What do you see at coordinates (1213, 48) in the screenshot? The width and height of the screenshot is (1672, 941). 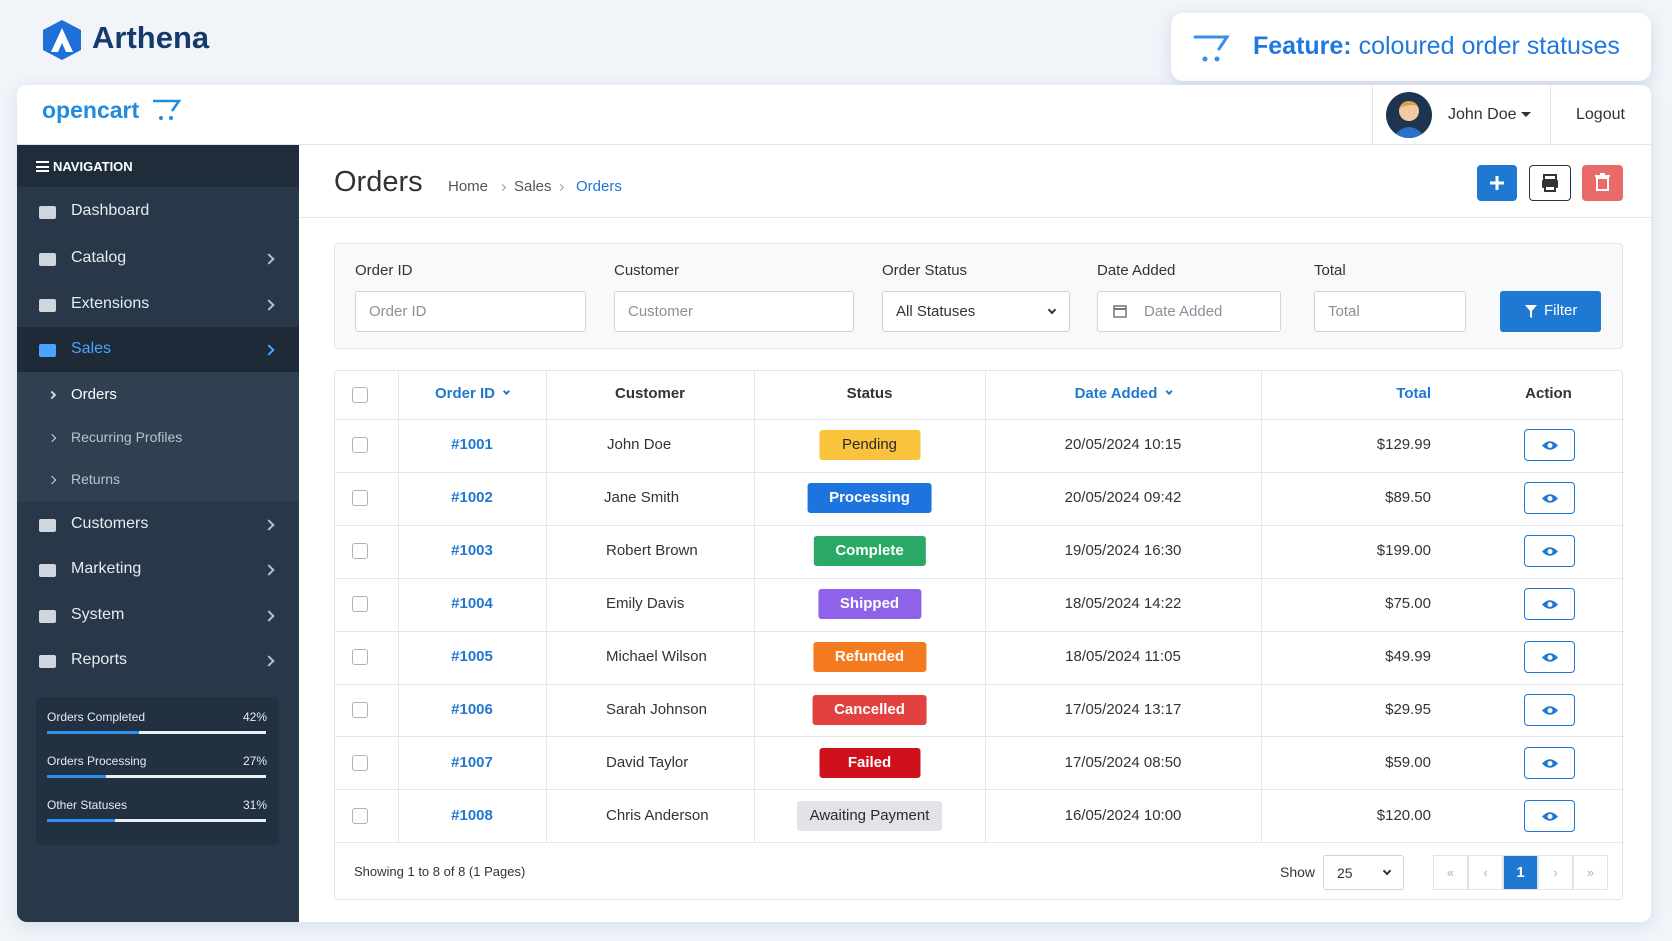 I see `cart-icon` at bounding box center [1213, 48].